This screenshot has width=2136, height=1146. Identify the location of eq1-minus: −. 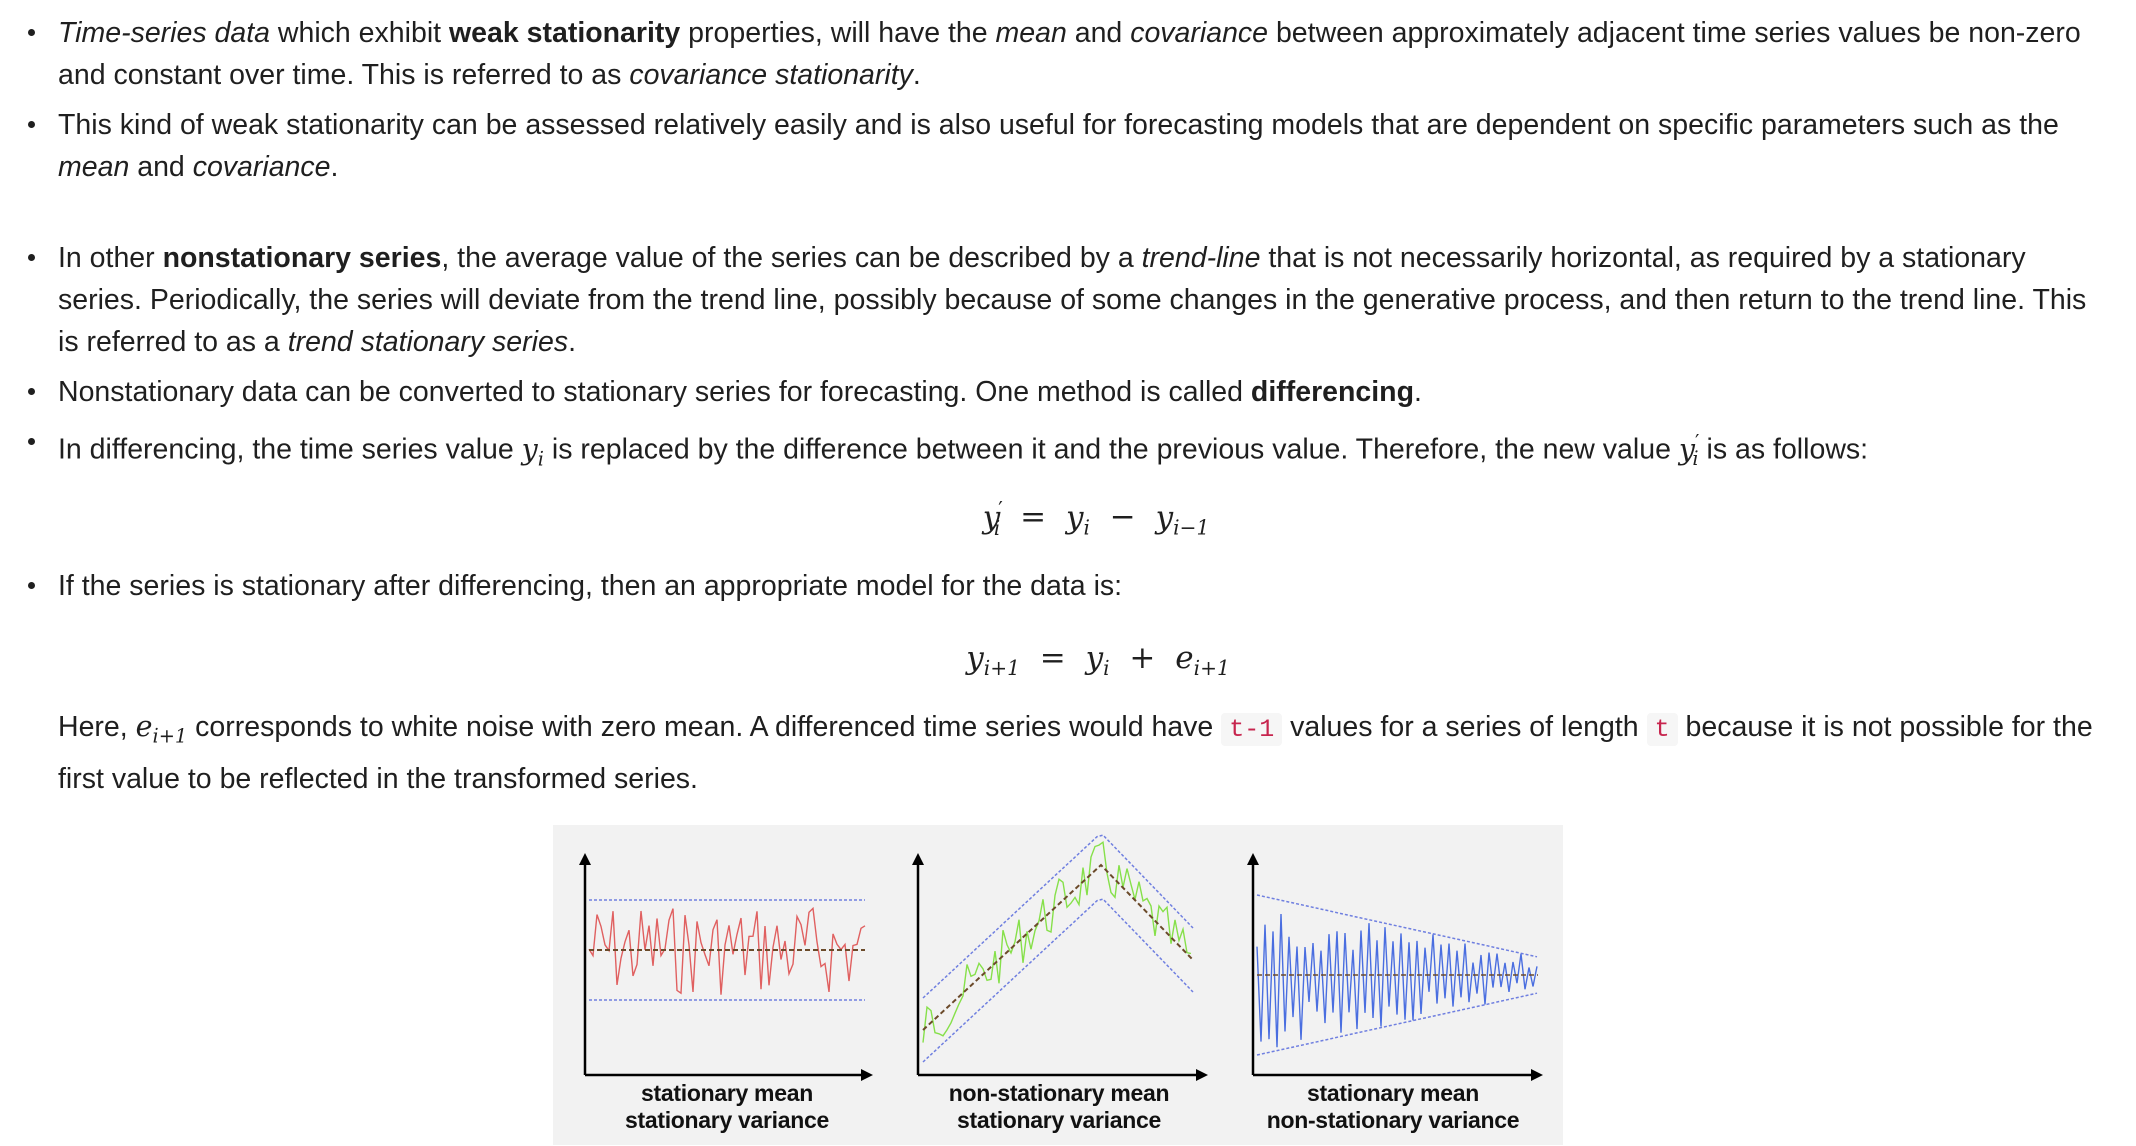
(1122, 517).